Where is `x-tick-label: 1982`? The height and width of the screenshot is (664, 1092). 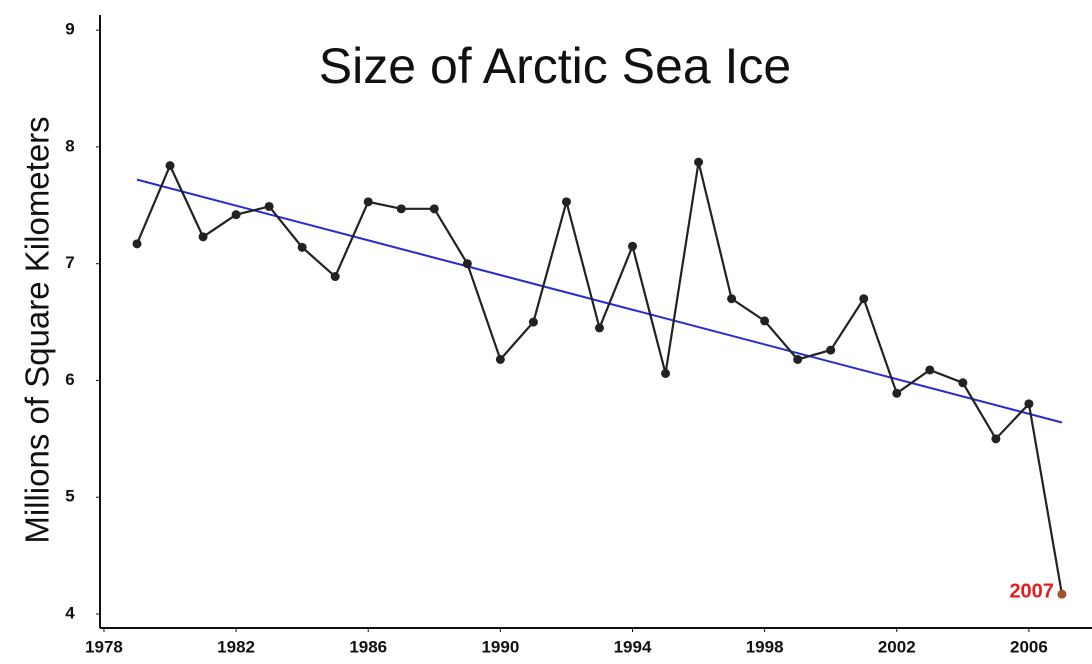 x-tick-label: 1982 is located at coordinates (236, 646).